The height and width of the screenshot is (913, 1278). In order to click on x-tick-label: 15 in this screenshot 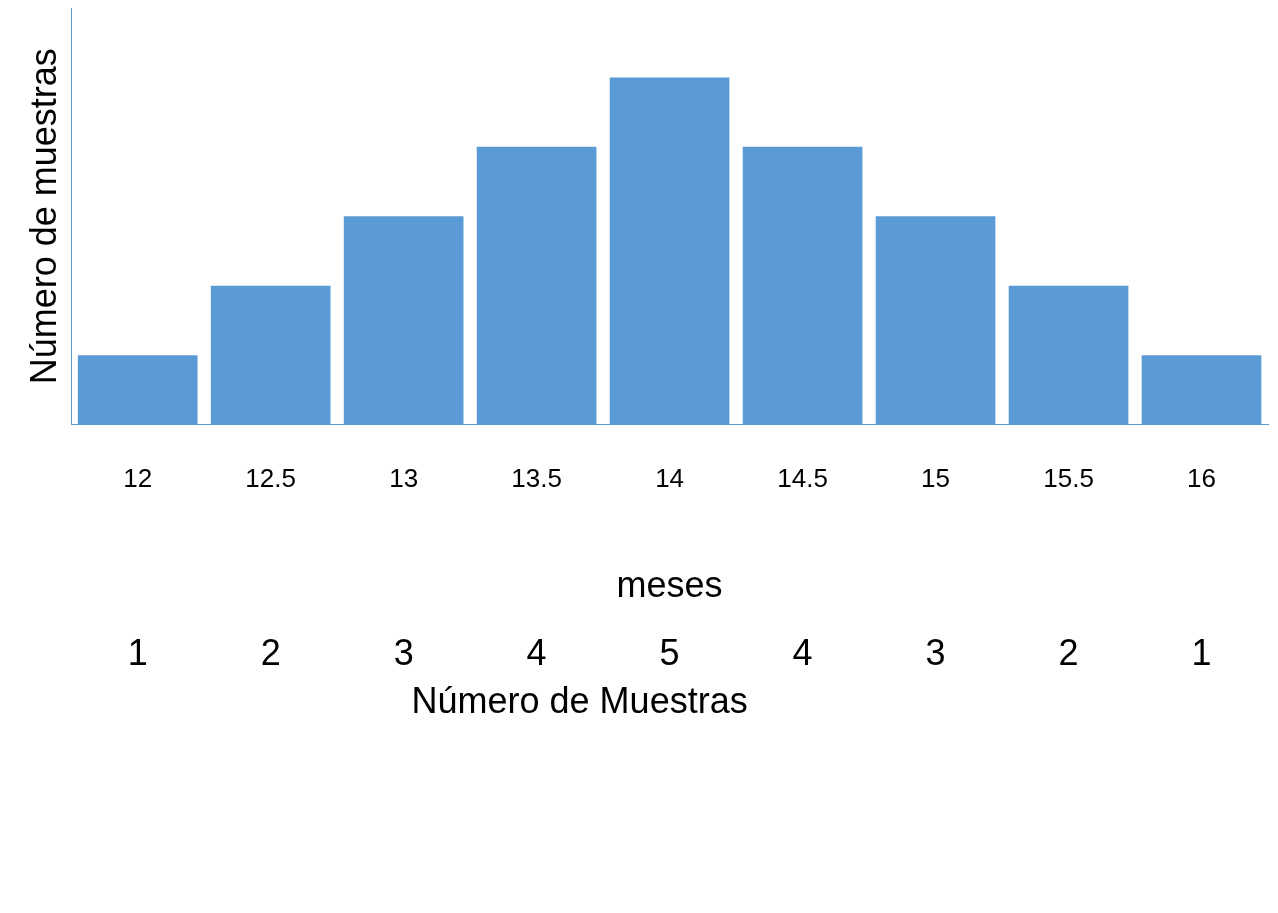, I will do `click(936, 478)`.